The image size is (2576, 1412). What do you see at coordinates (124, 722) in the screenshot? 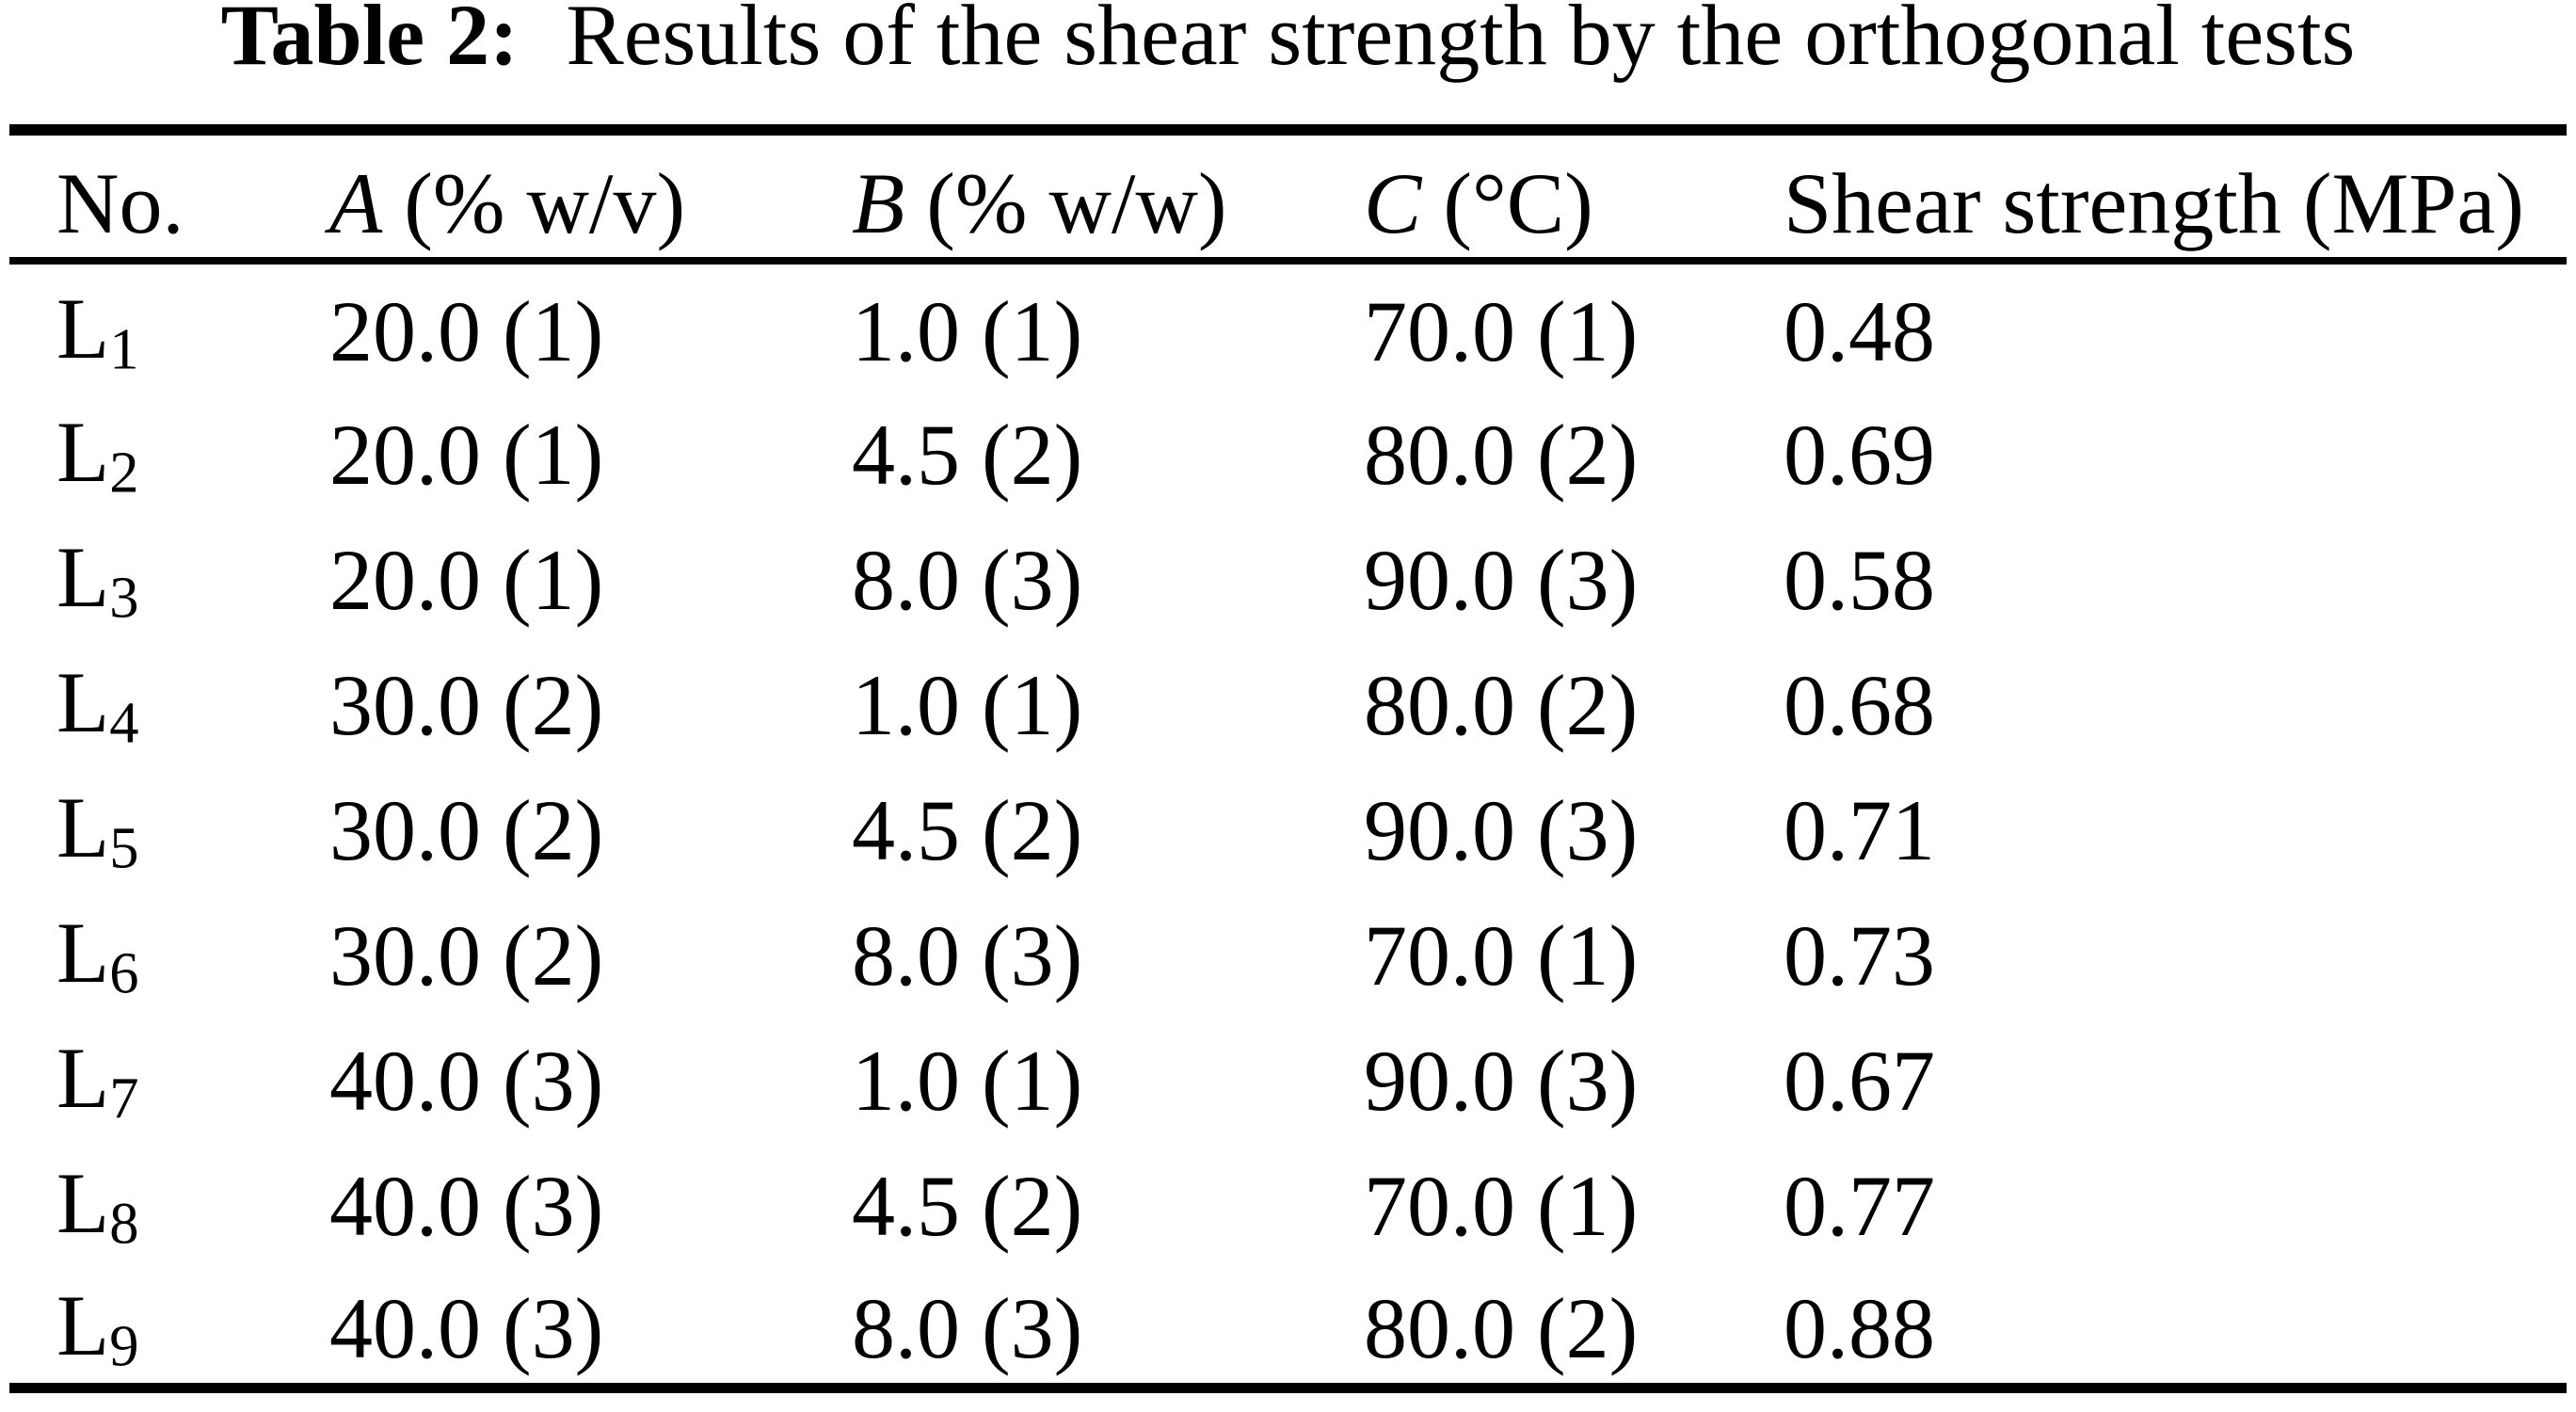
I see `row-label-subscript: 4` at bounding box center [124, 722].